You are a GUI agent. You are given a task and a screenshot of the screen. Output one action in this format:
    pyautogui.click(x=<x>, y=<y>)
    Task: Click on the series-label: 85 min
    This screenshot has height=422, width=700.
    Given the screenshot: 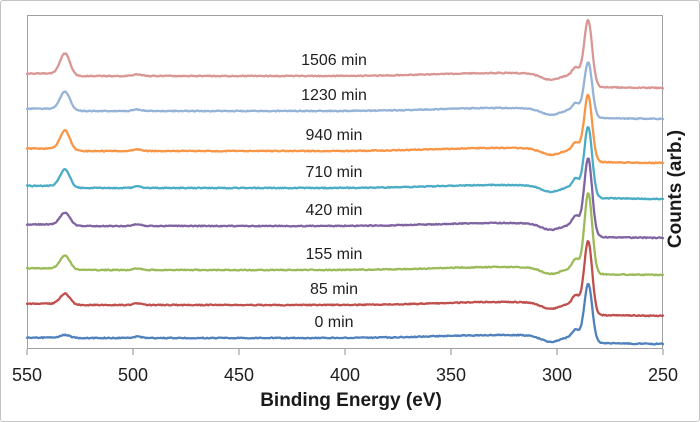 What is the action you would take?
    pyautogui.click(x=334, y=289)
    